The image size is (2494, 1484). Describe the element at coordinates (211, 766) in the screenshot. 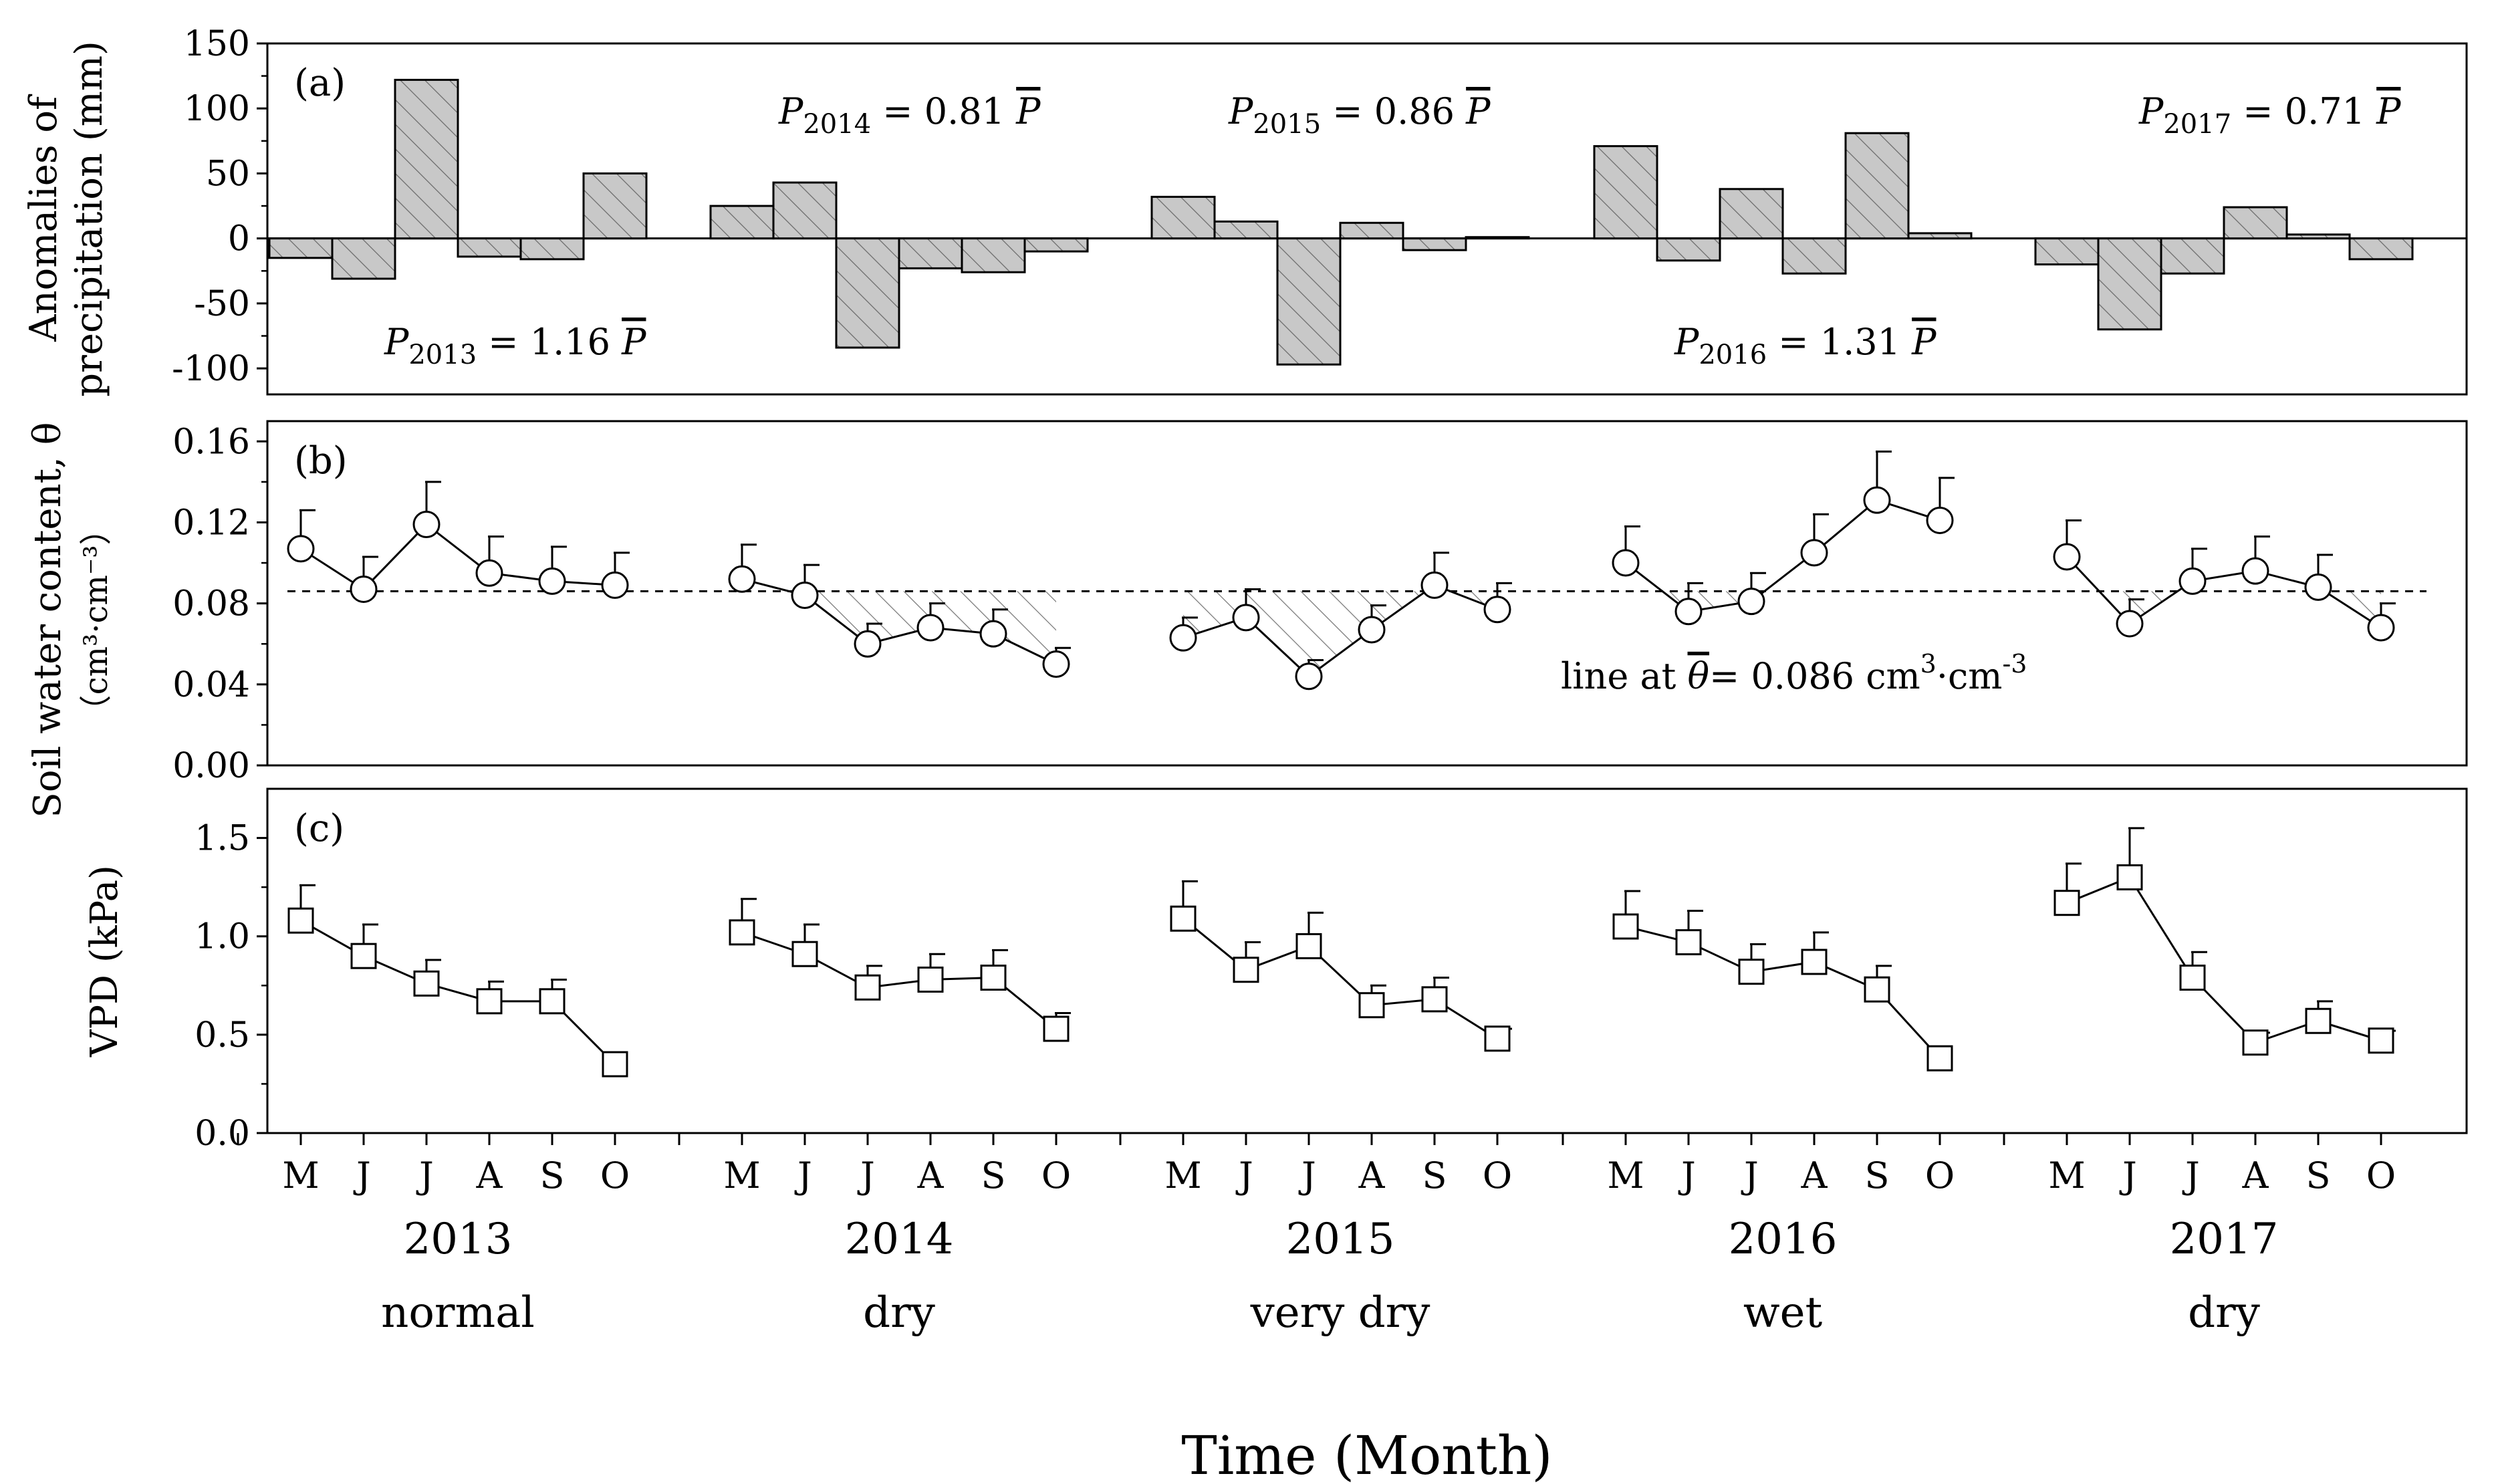

I see `y-tick-label: 0.00` at that location.